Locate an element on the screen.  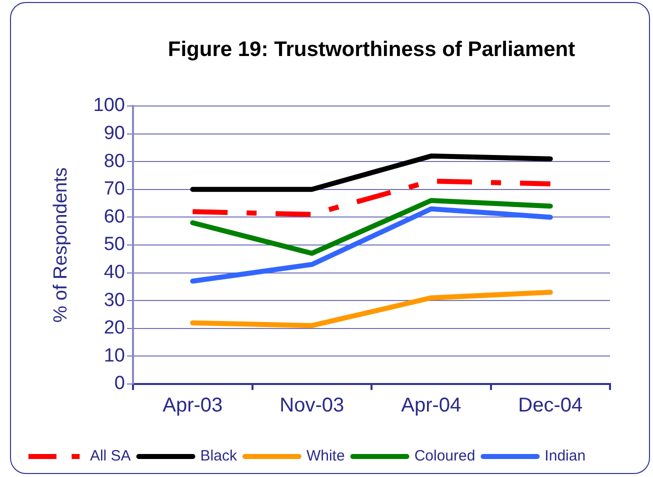
x-tick-label: Apr-03 is located at coordinates (192, 405).